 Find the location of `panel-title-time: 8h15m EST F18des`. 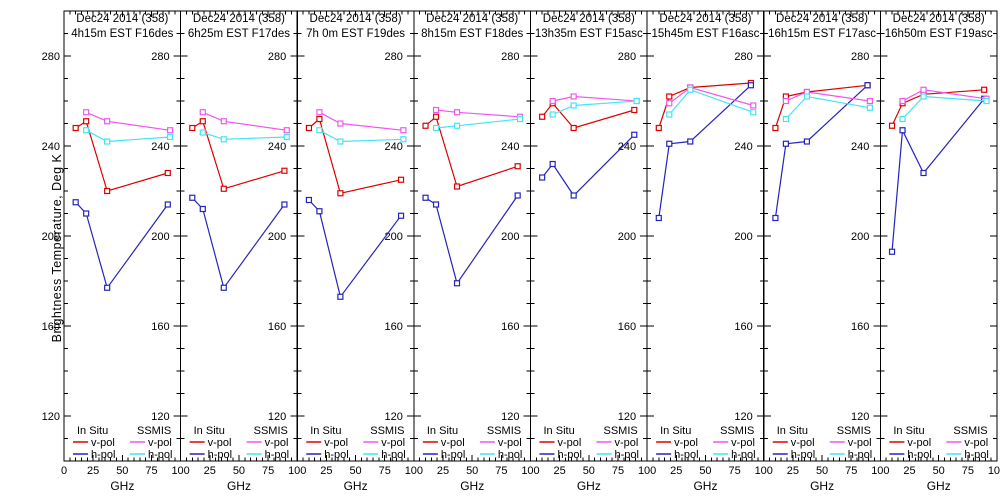

panel-title-time: 8h15m EST F18des is located at coordinates (472, 34).